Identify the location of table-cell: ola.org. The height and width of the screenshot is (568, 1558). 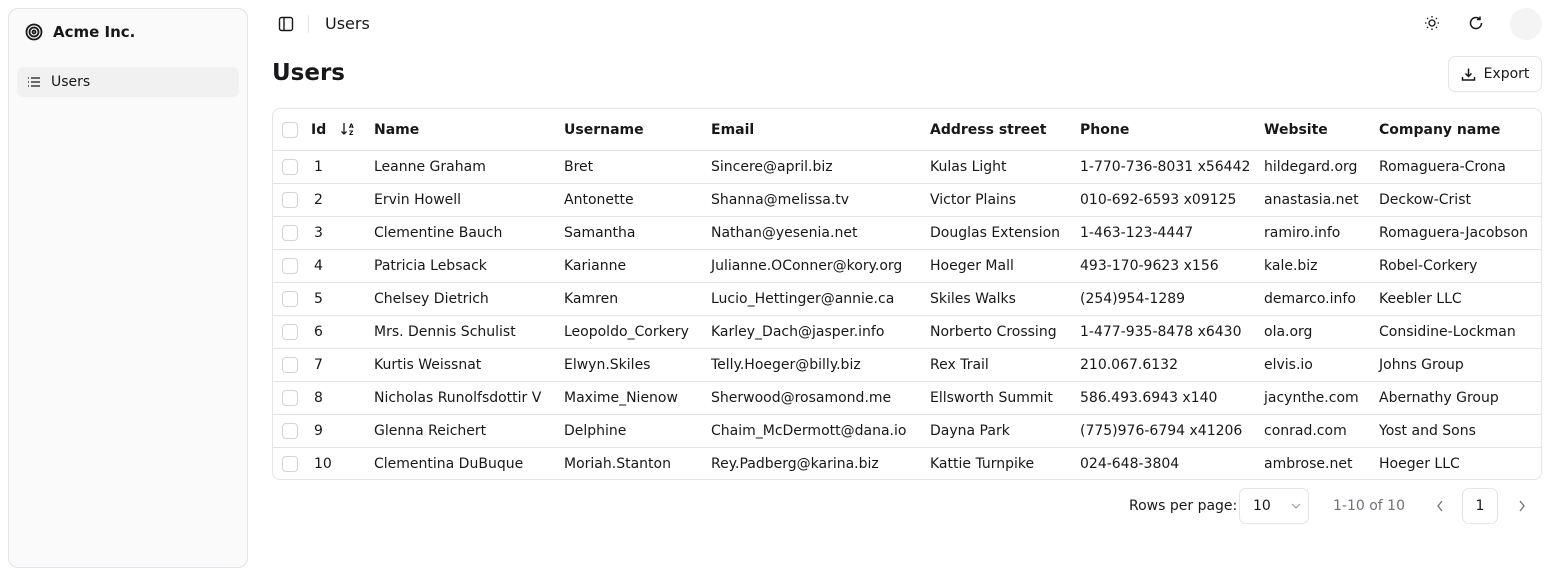
(1288, 332).